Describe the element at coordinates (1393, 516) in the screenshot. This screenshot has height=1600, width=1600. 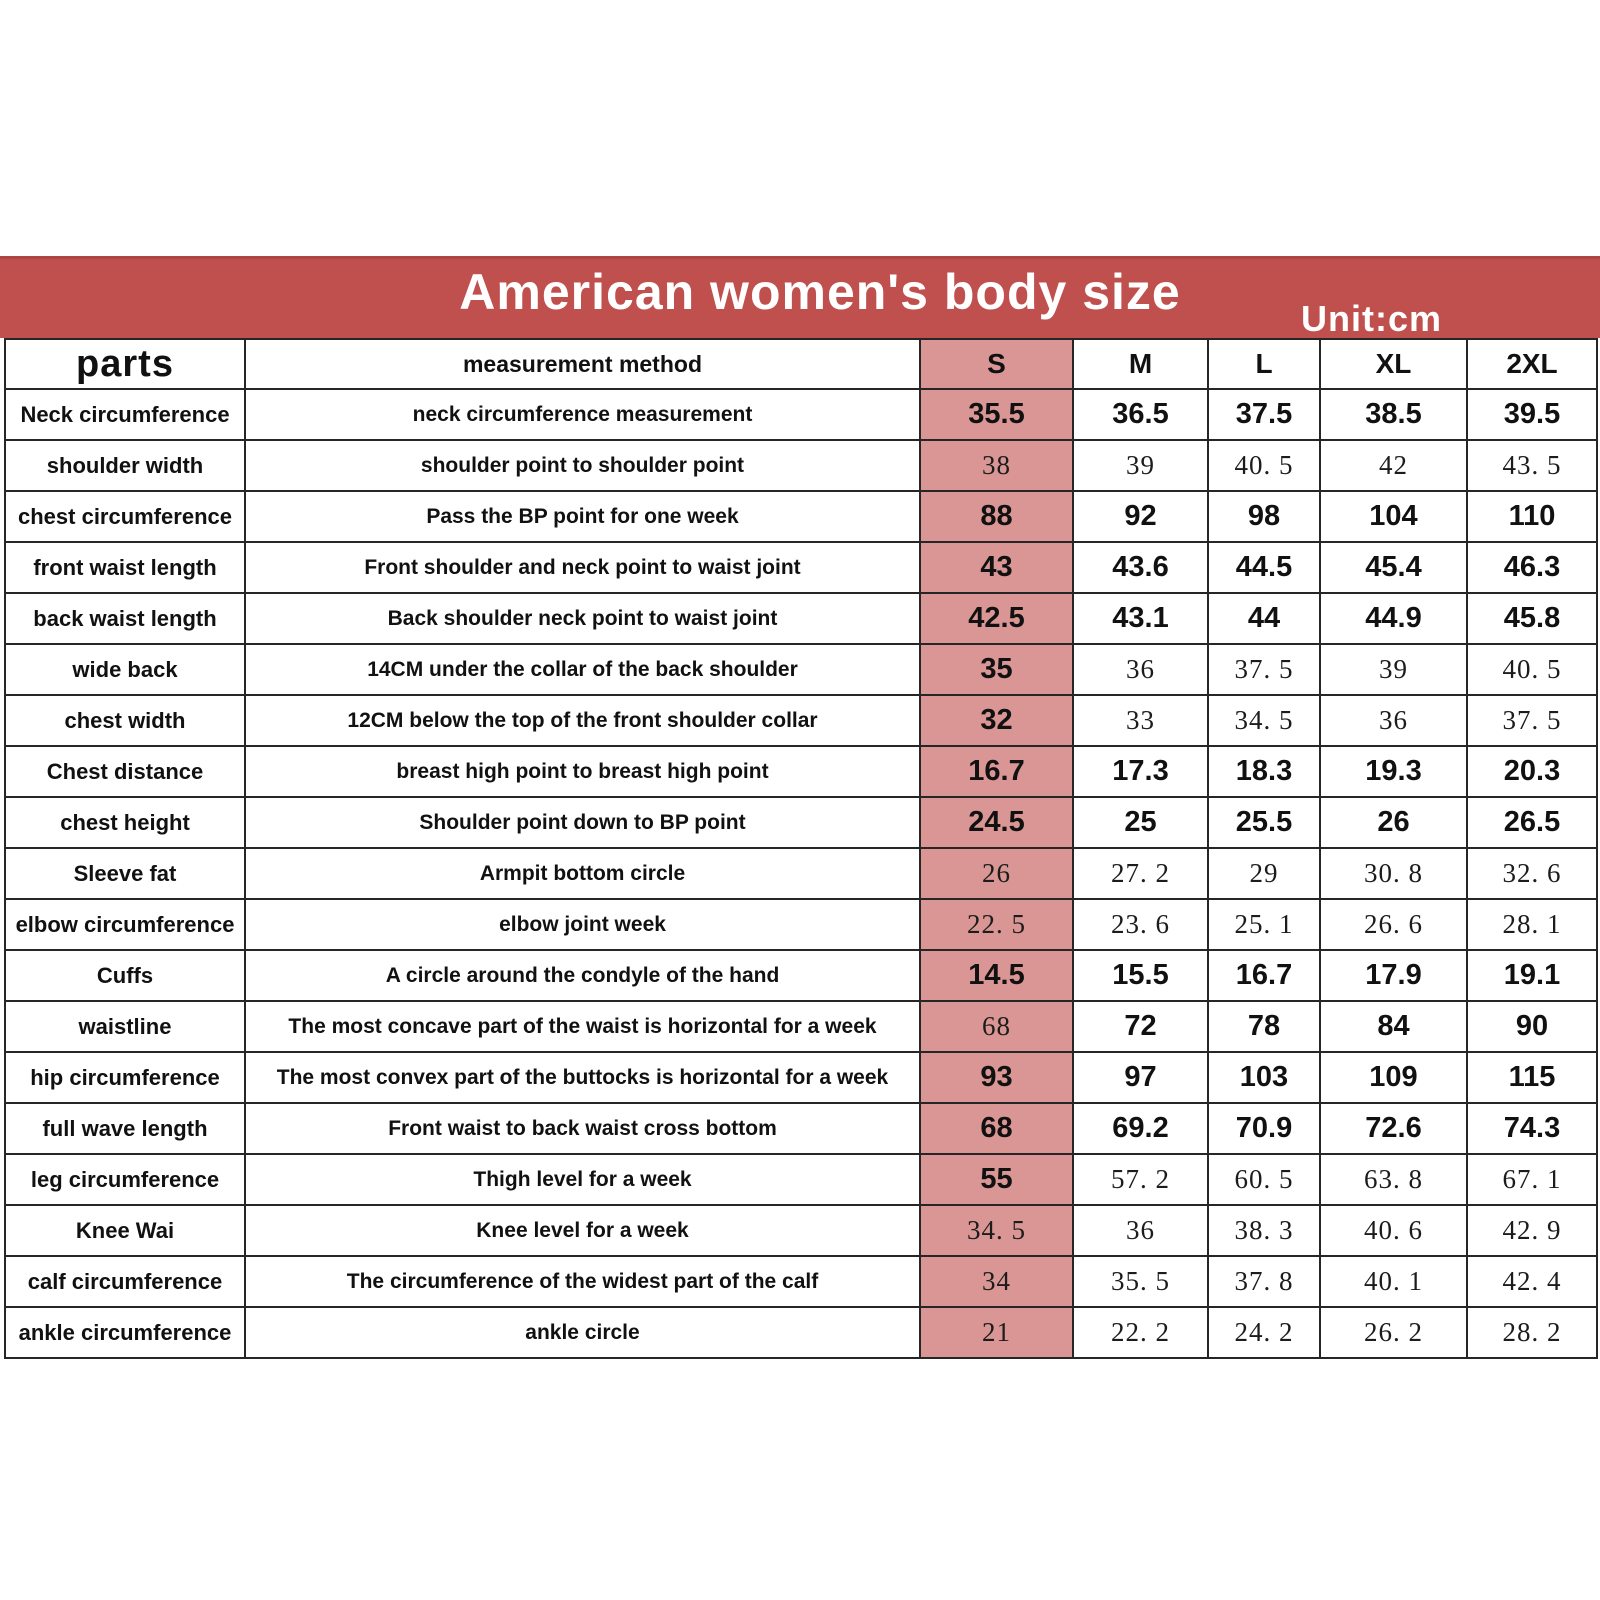
I see `value-cell: 104` at that location.